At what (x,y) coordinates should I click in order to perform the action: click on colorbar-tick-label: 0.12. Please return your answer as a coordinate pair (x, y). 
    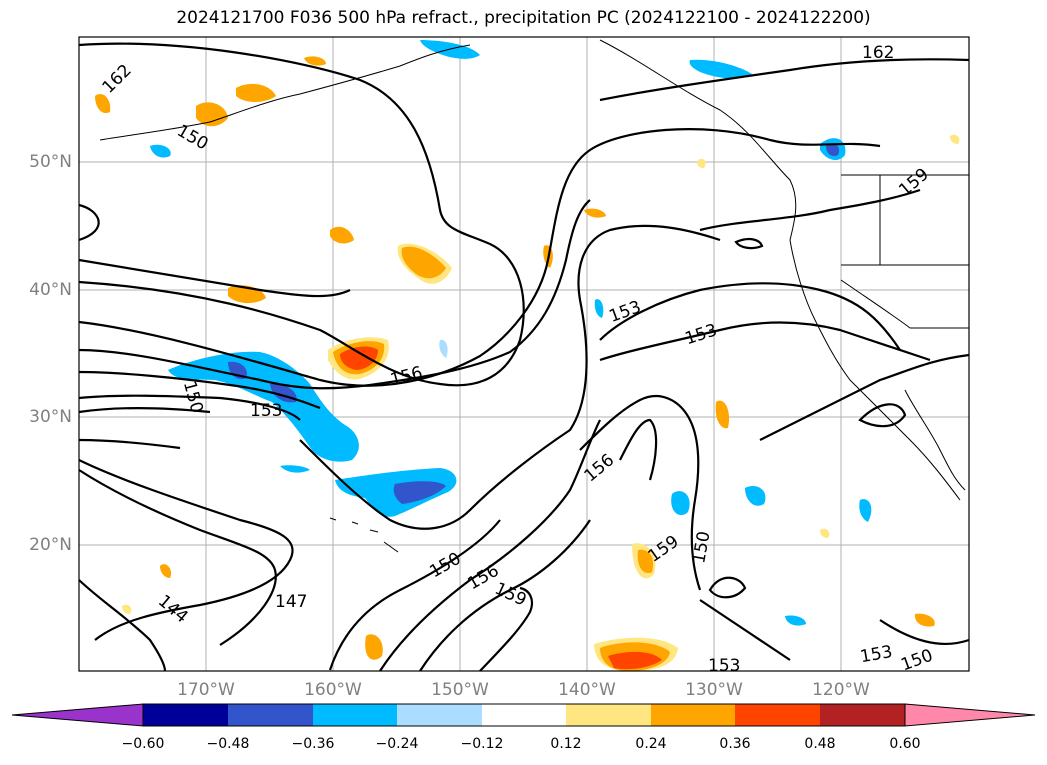
    Looking at the image, I should click on (566, 744).